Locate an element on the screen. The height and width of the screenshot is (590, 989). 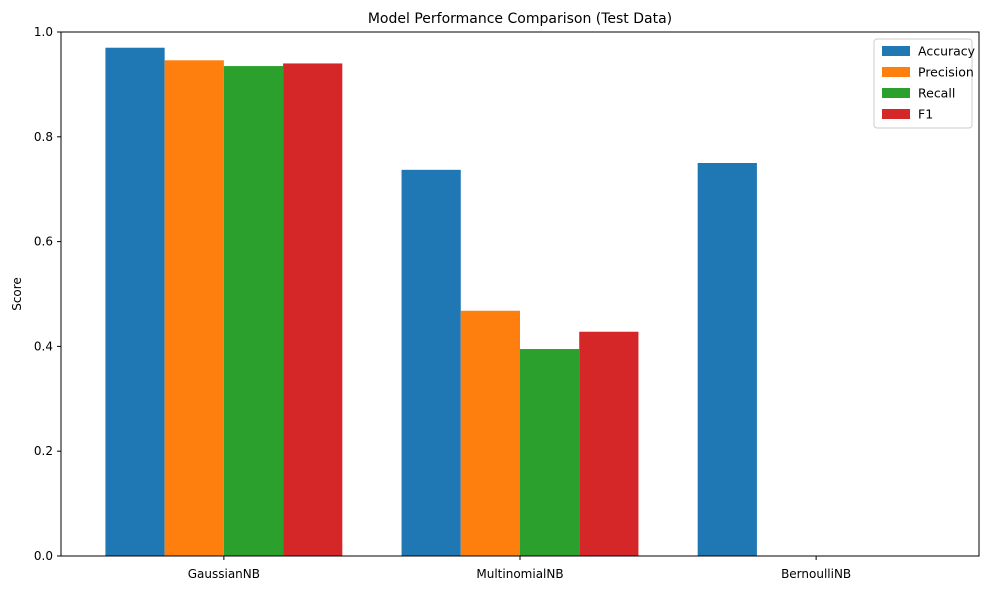
legend-label-recall: Recall is located at coordinates (936, 93).